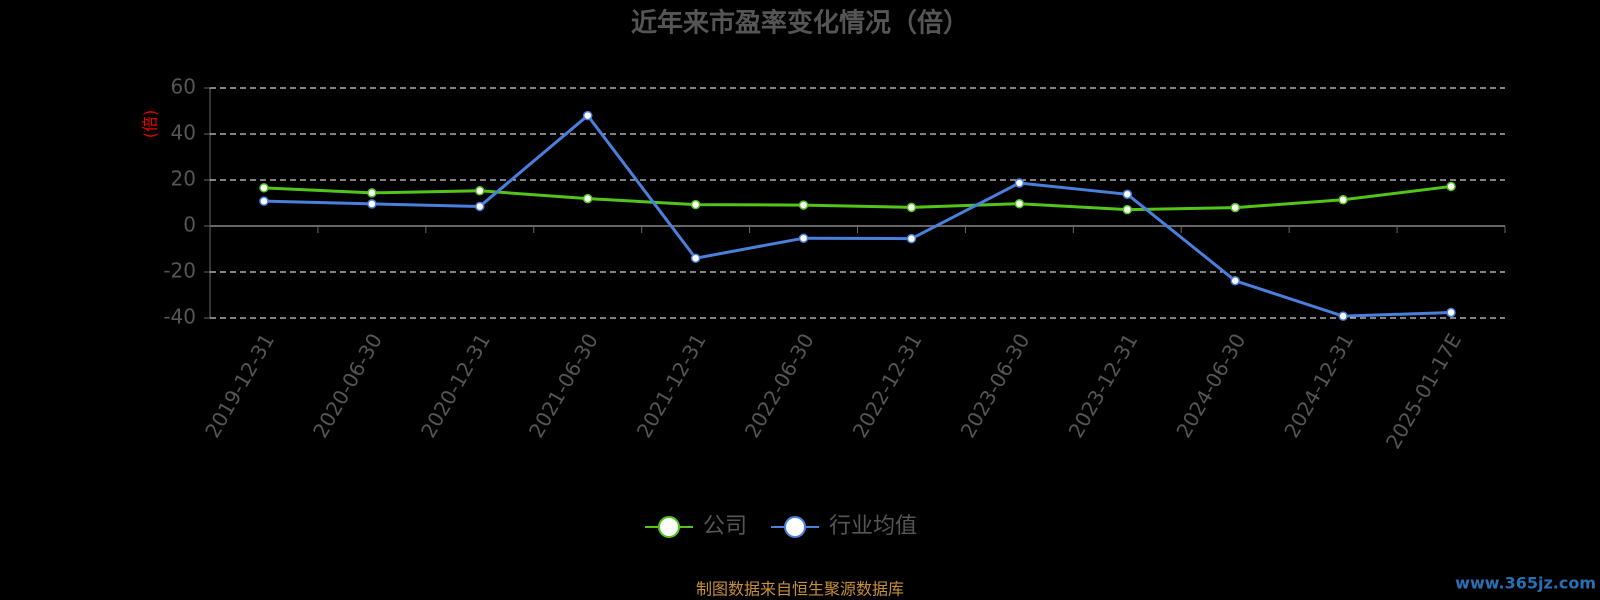 This screenshot has height=600, width=1600. What do you see at coordinates (800, 589) in the screenshot?
I see `source-note: 制图数据来自恒生聚源数据库` at bounding box center [800, 589].